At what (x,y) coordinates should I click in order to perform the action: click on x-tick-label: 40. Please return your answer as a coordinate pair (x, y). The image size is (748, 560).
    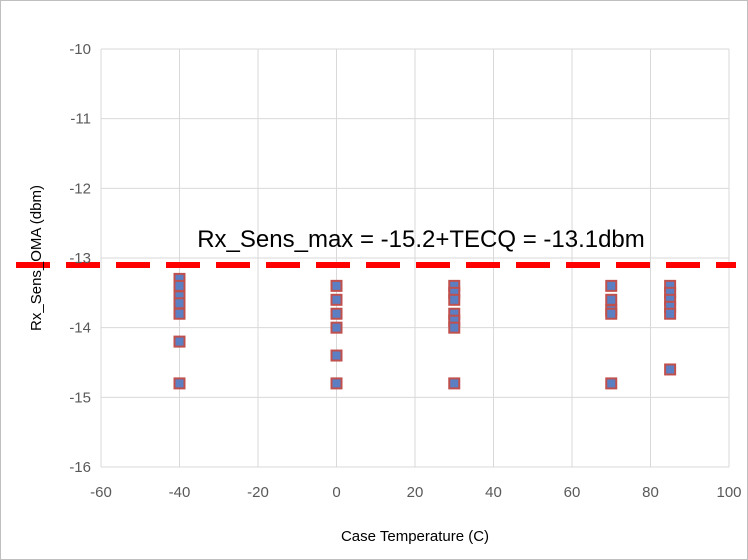
    Looking at the image, I should click on (493, 492).